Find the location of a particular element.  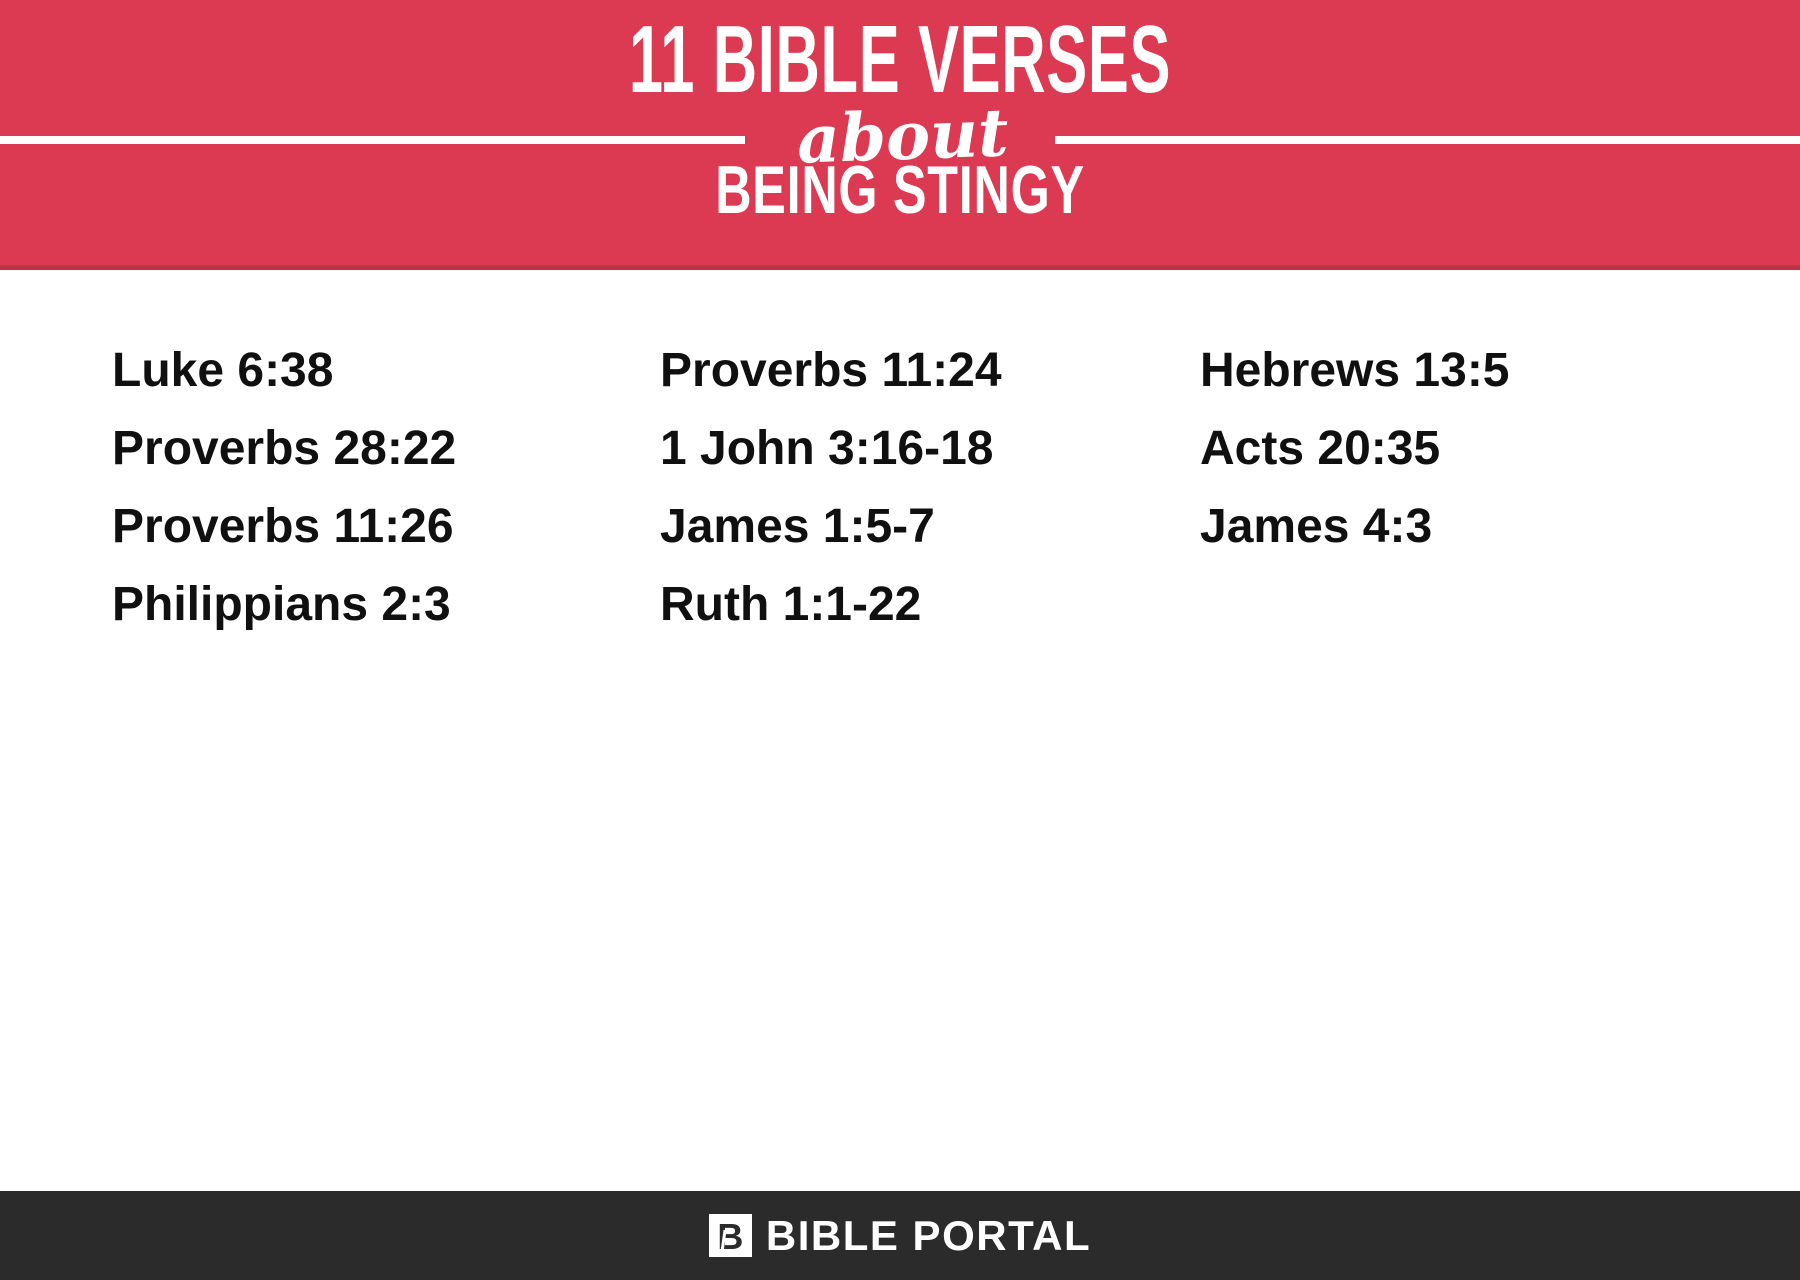

divider-line-left is located at coordinates (373, 140).